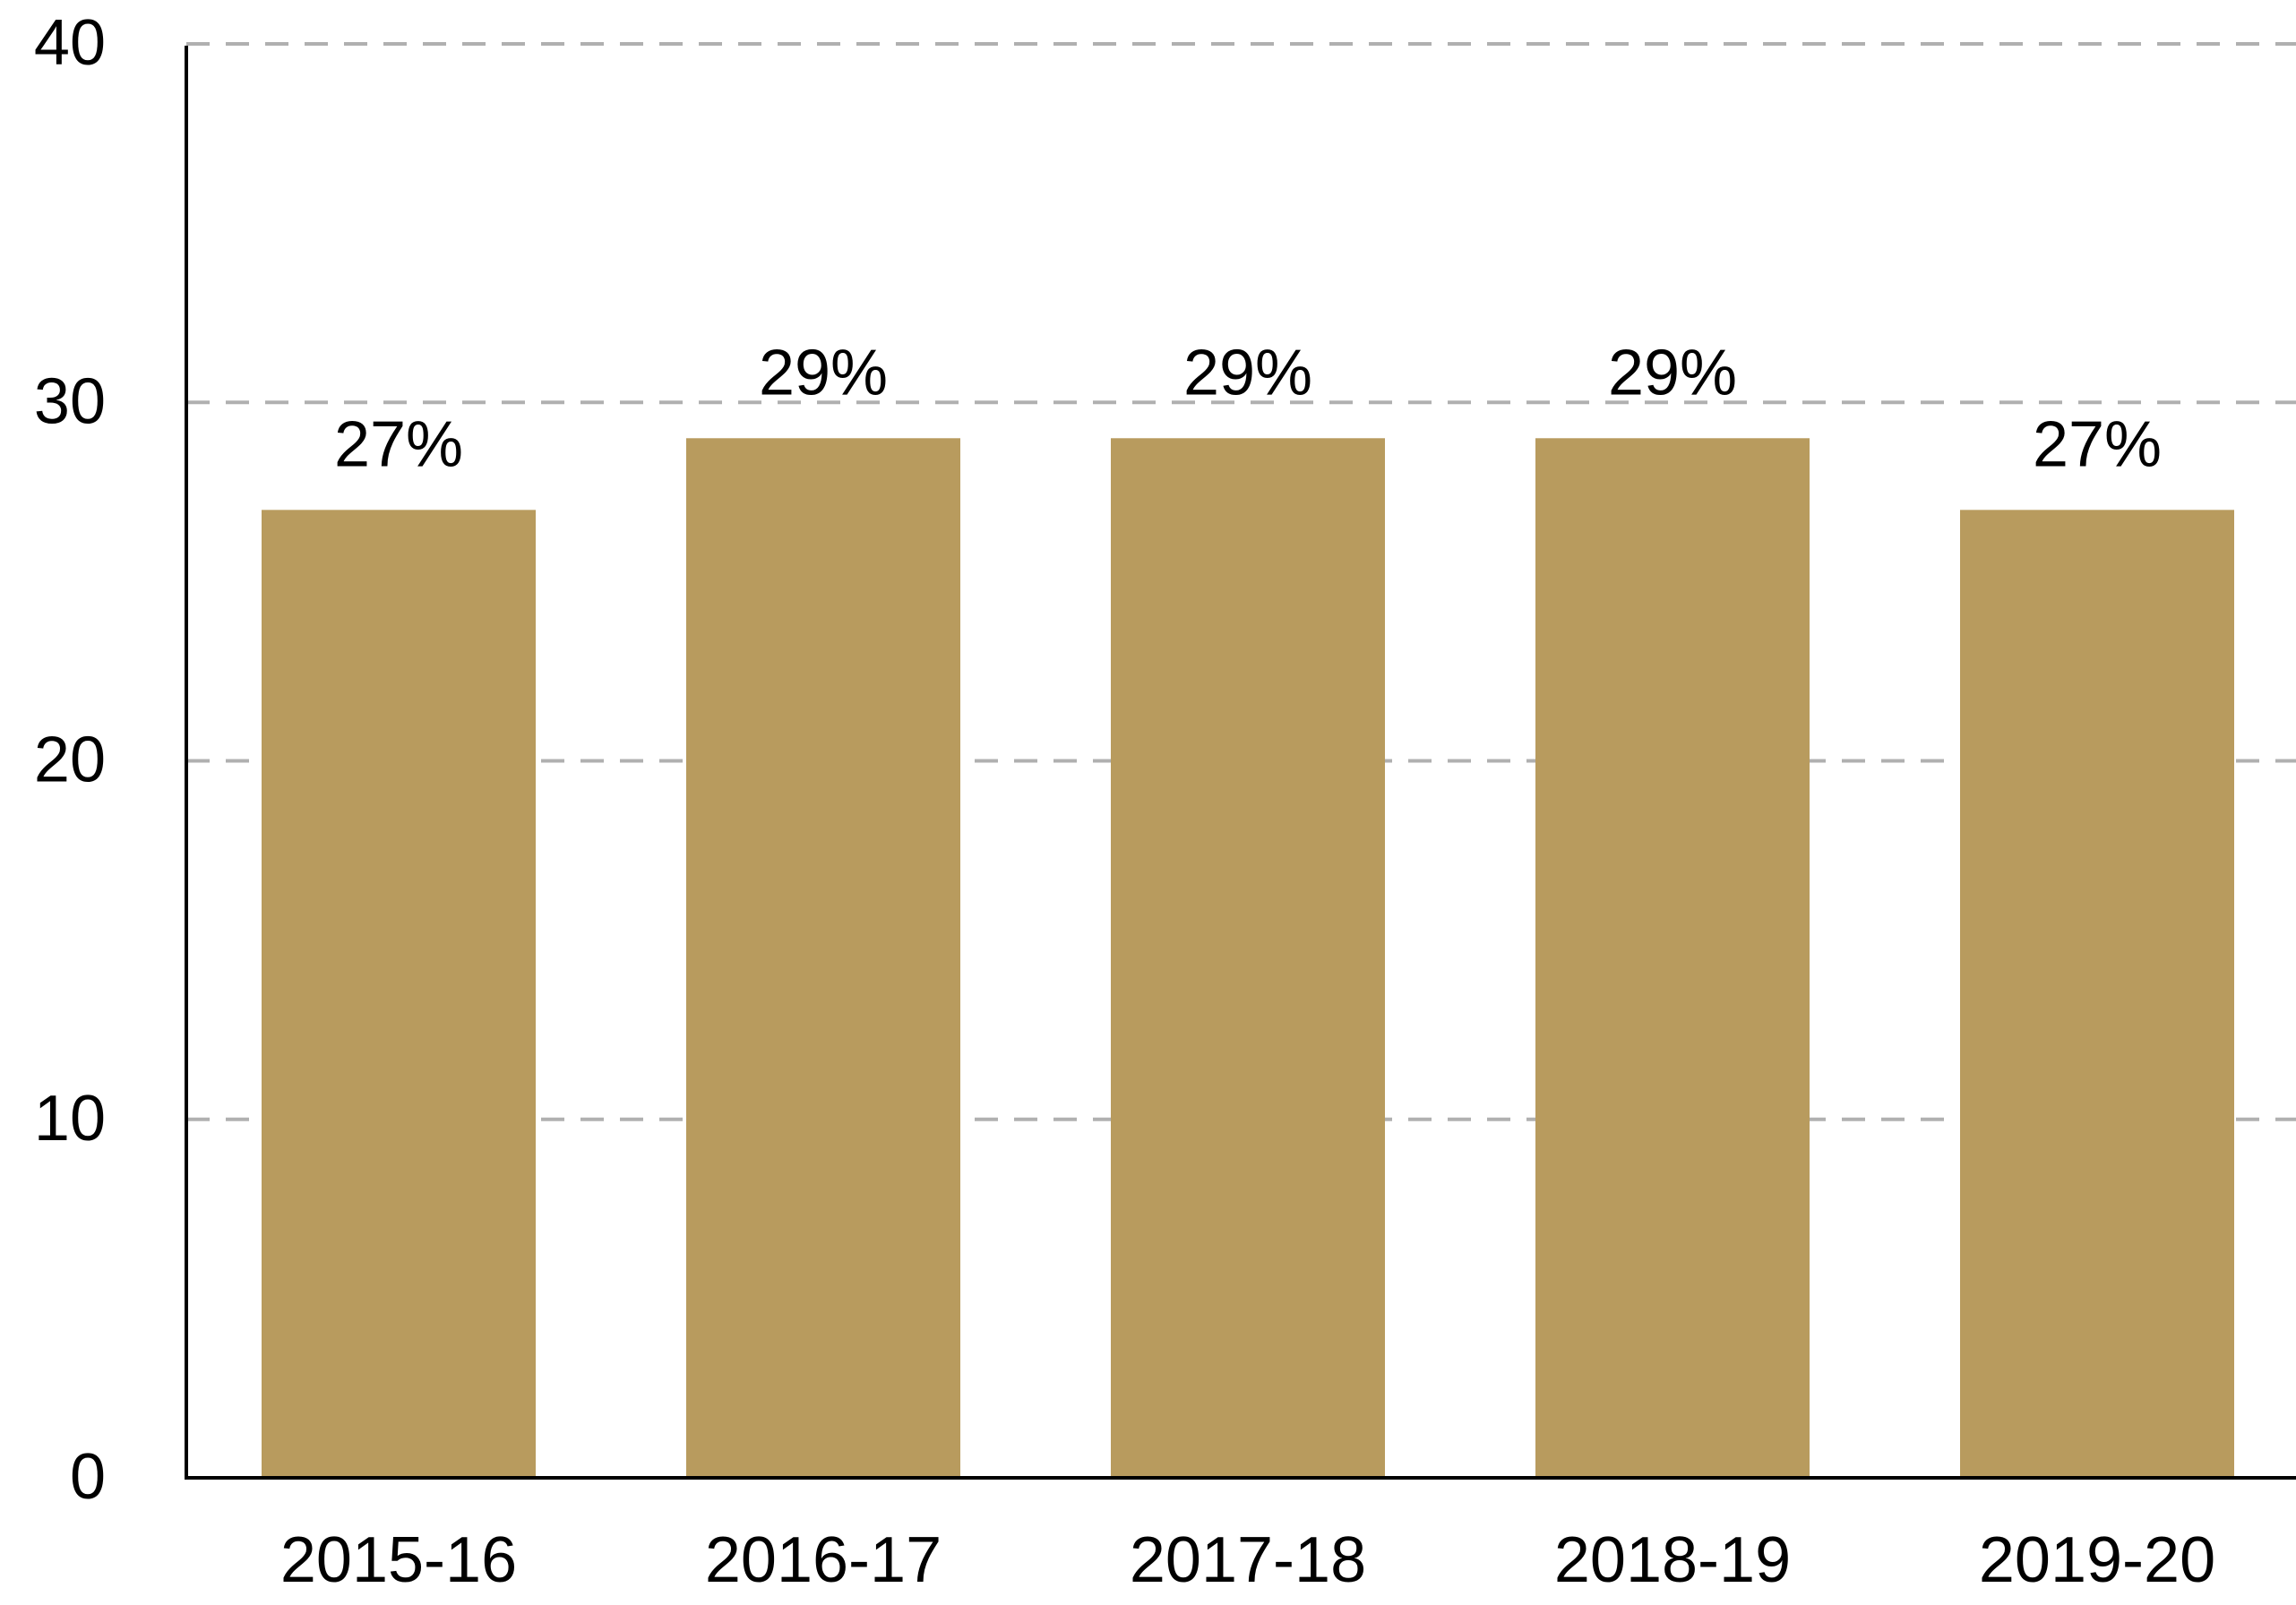  Describe the element at coordinates (88, 1477) in the screenshot. I see `y-tick-label: 0` at that location.